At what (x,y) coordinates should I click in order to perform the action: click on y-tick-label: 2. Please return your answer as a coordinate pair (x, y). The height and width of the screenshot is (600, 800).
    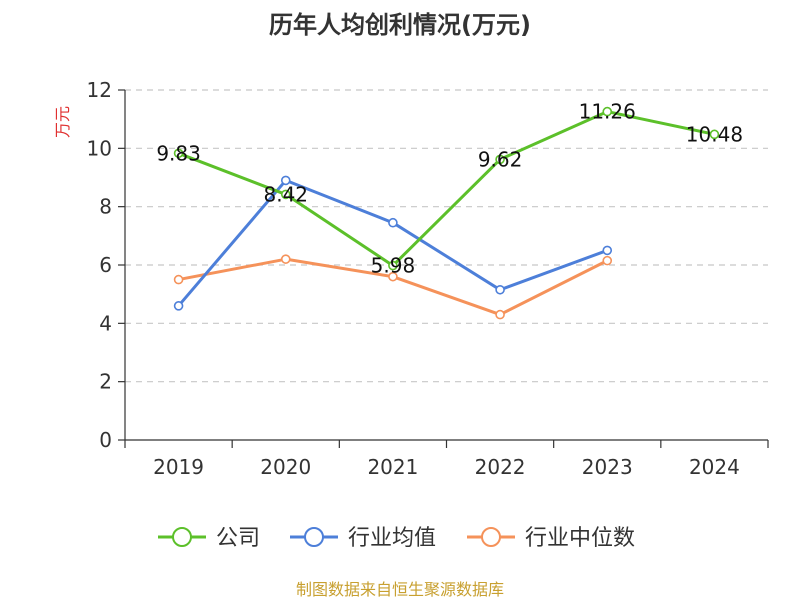
    Looking at the image, I should click on (105, 382).